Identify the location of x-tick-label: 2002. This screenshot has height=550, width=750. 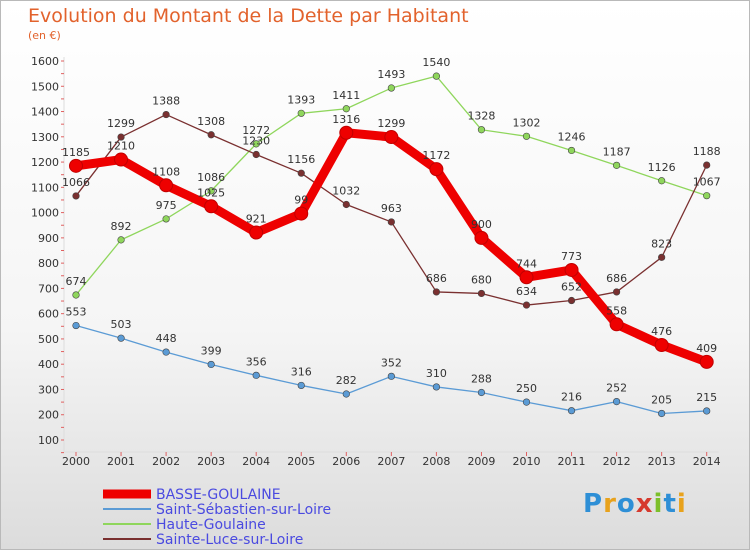
(166, 461).